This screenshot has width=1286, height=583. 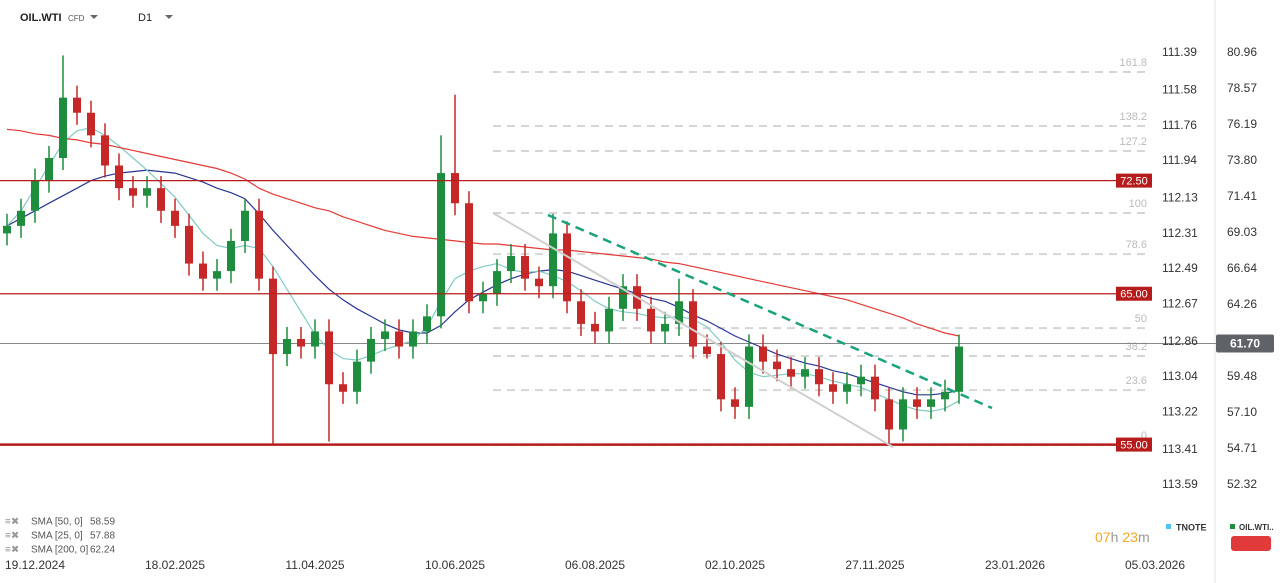 I want to click on countdown-unit: m, so click(x=1144, y=537).